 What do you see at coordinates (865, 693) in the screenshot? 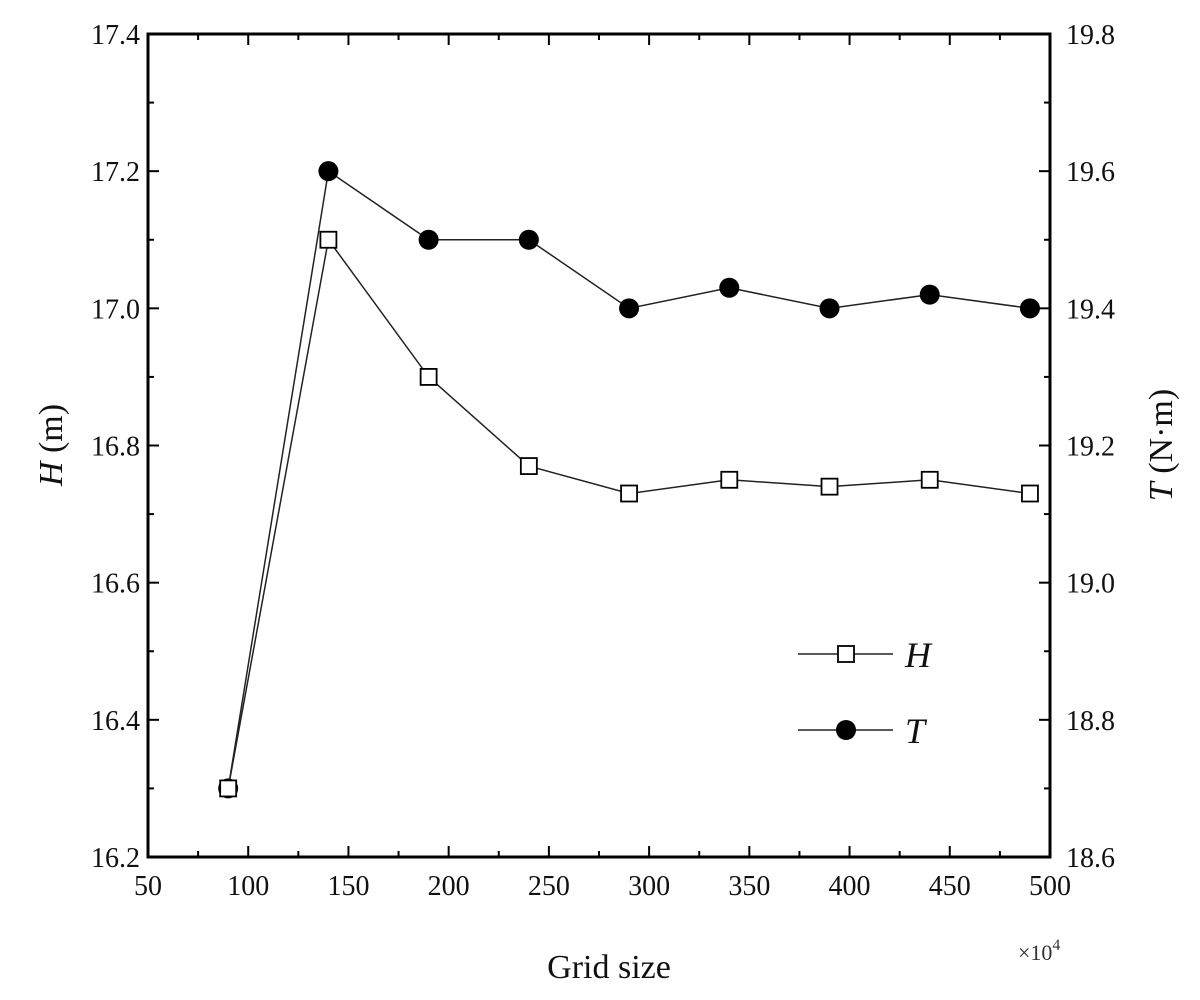
I see `legend: H T` at bounding box center [865, 693].